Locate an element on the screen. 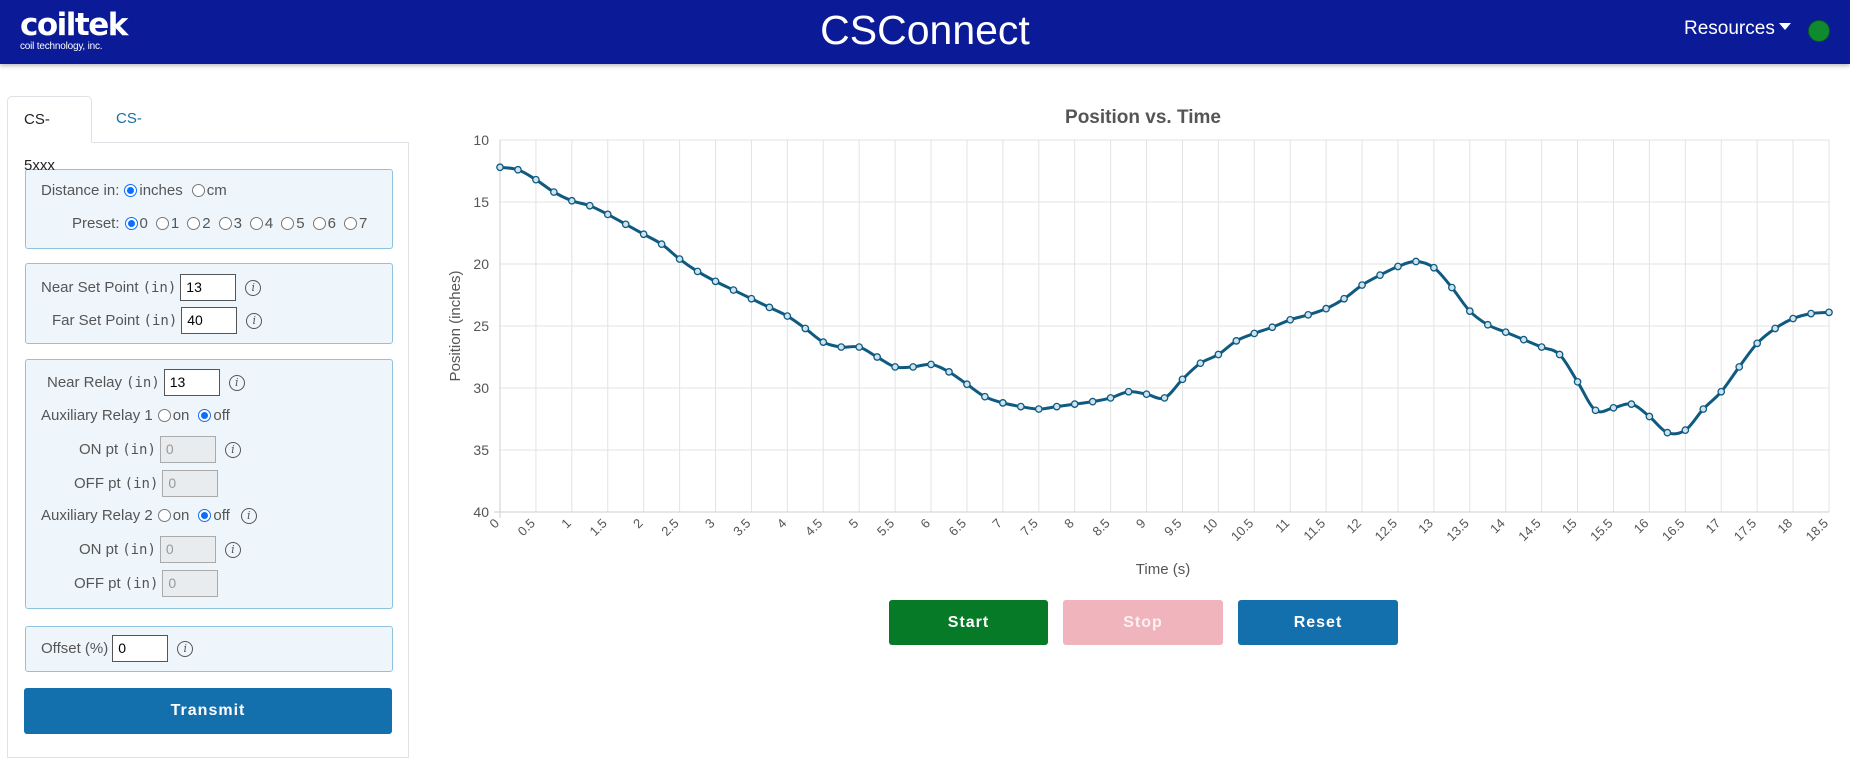 This screenshot has height=765, width=1850. coiltek-logo: coiltek coil technology, inc. is located at coordinates (74, 30).